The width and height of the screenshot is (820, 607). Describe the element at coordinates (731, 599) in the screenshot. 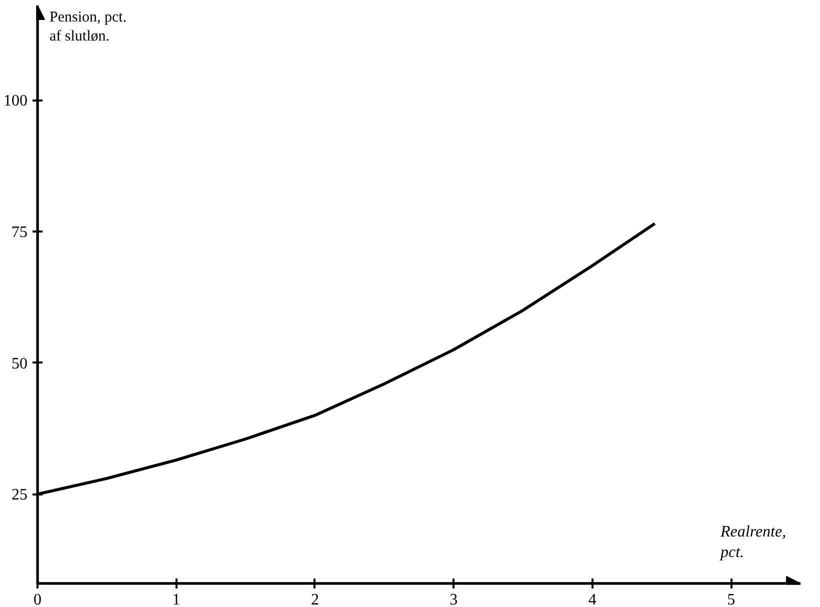

I see `x-tick-label: 5` at that location.